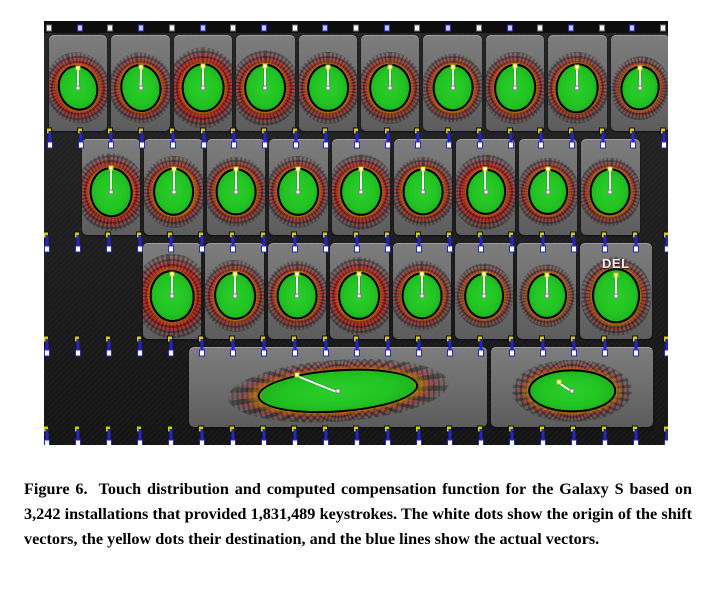 This screenshot has height=591, width=713. What do you see at coordinates (577, 83) in the screenshot?
I see `key-o` at bounding box center [577, 83].